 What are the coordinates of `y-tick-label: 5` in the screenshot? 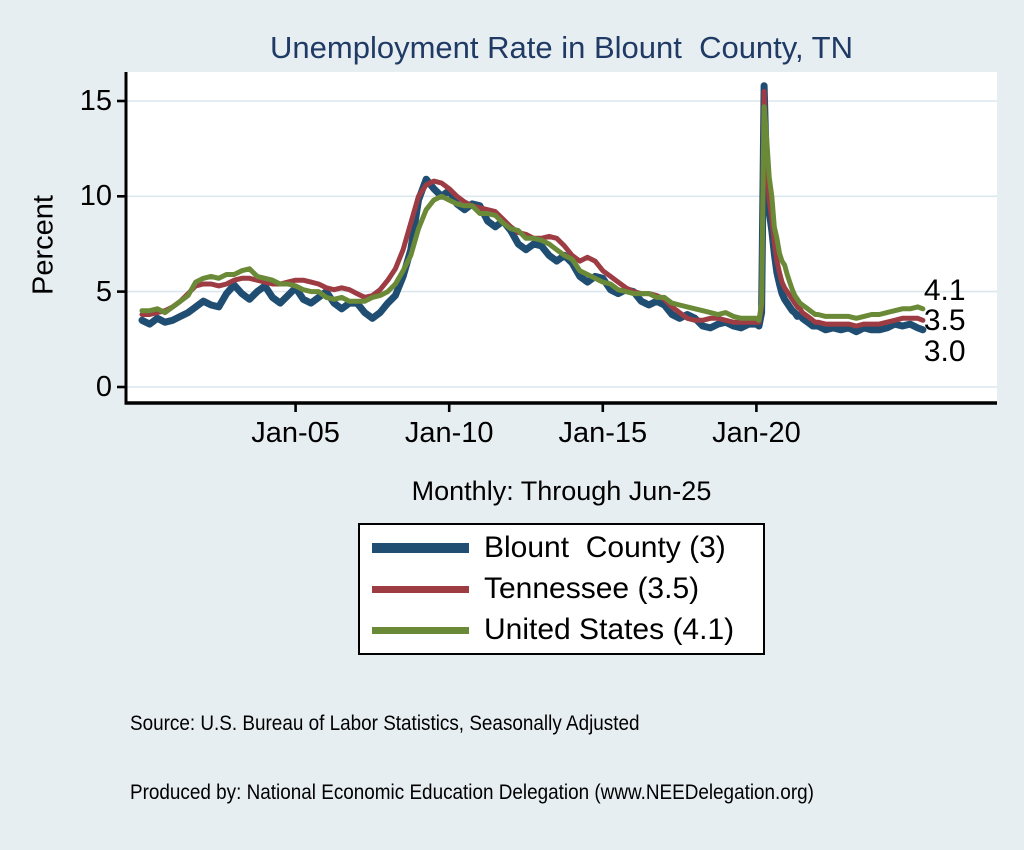 It's located at (103, 291).